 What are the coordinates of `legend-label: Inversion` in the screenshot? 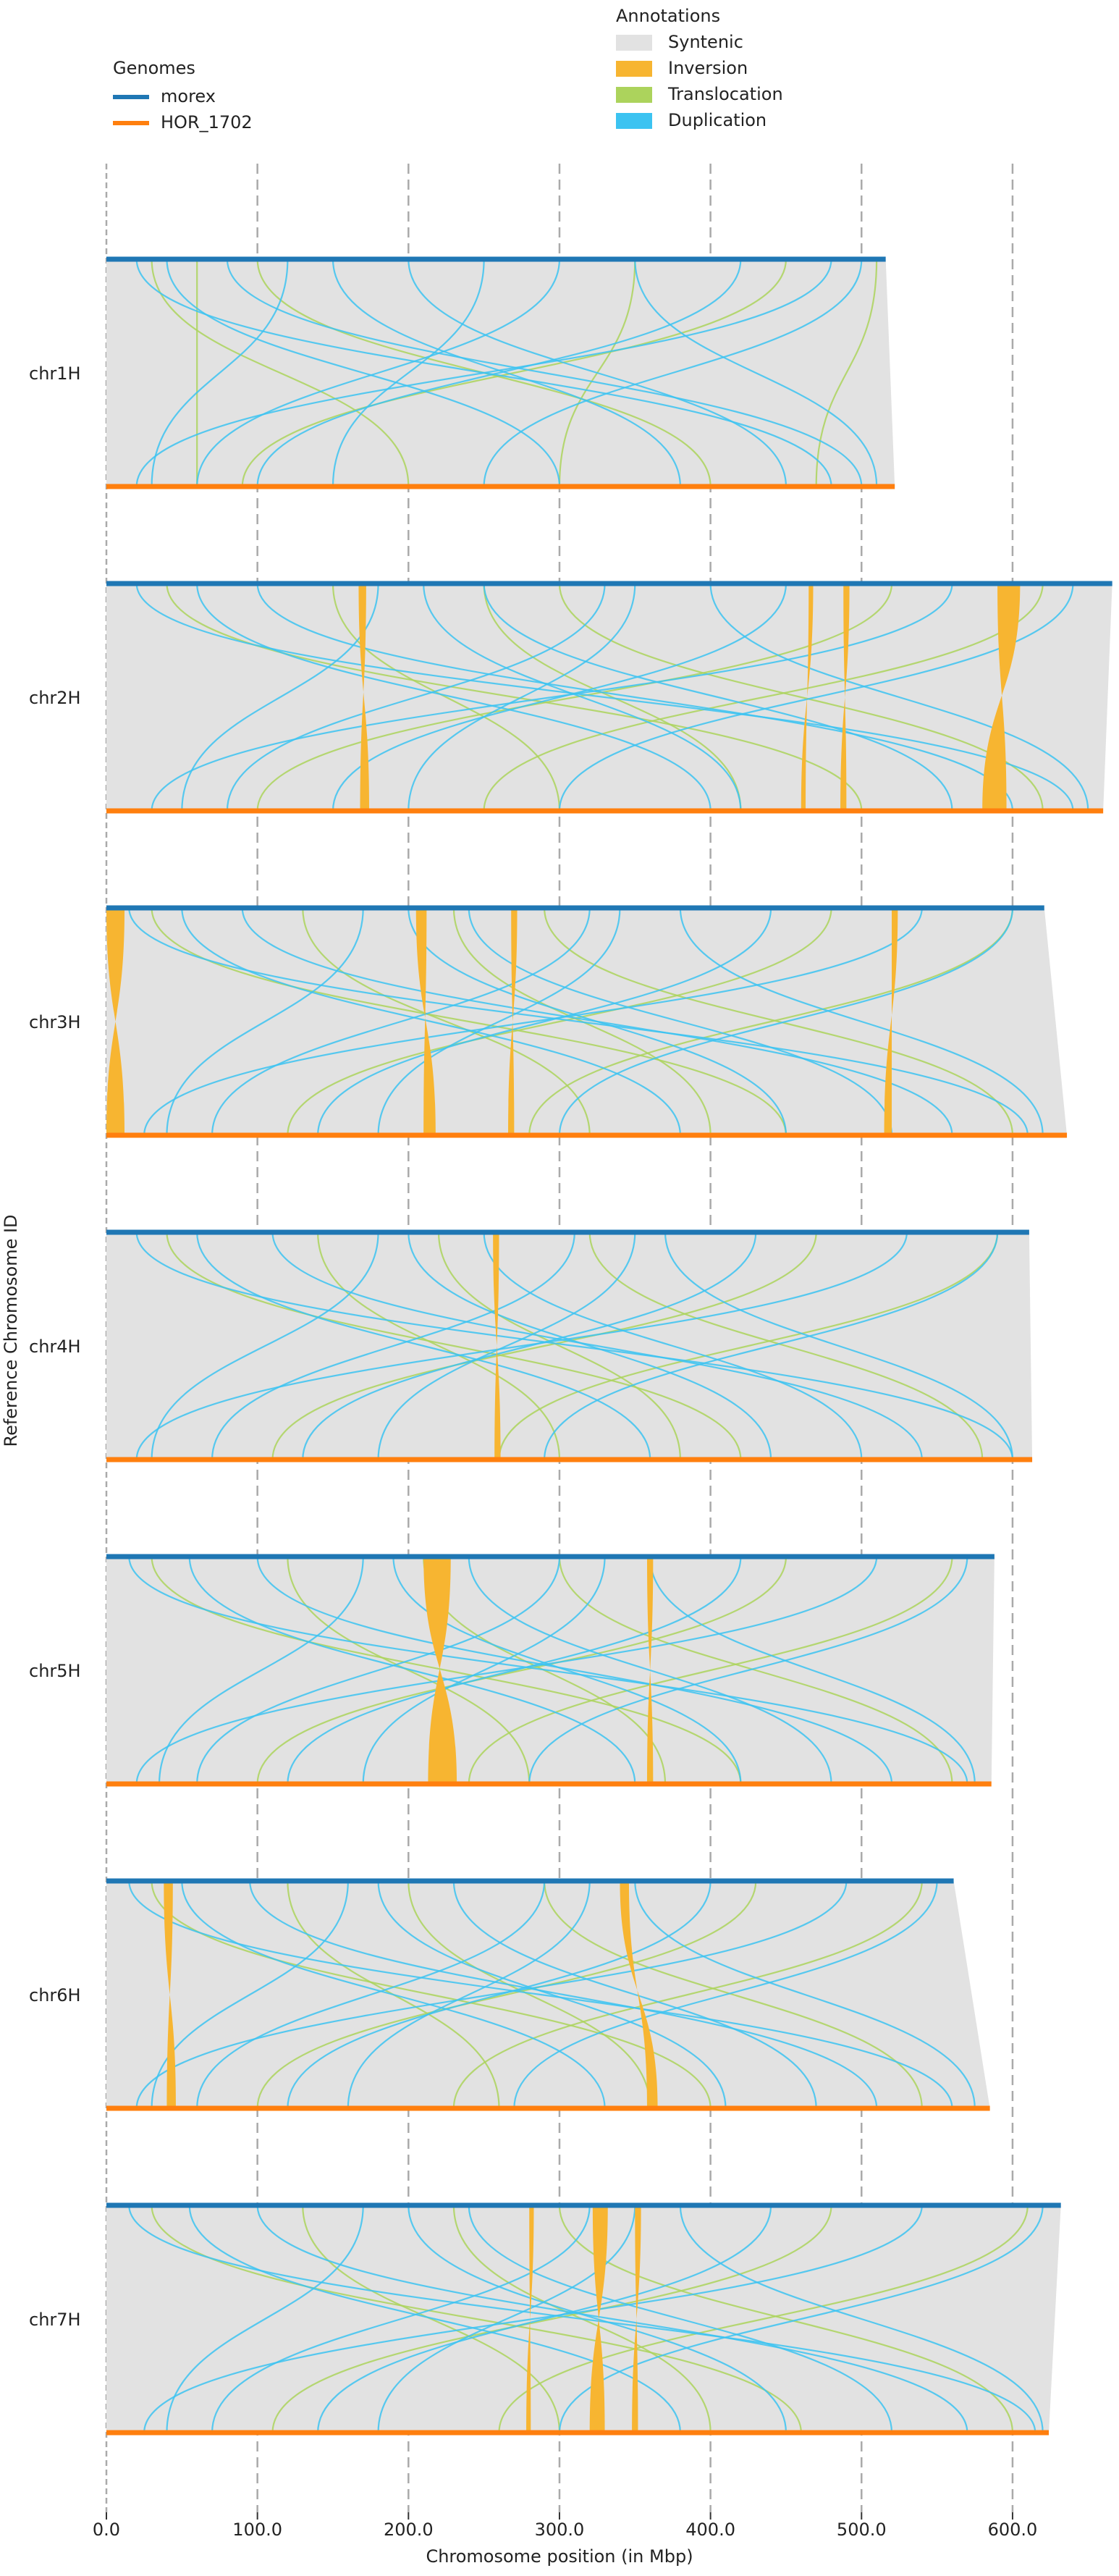 It's located at (708, 68).